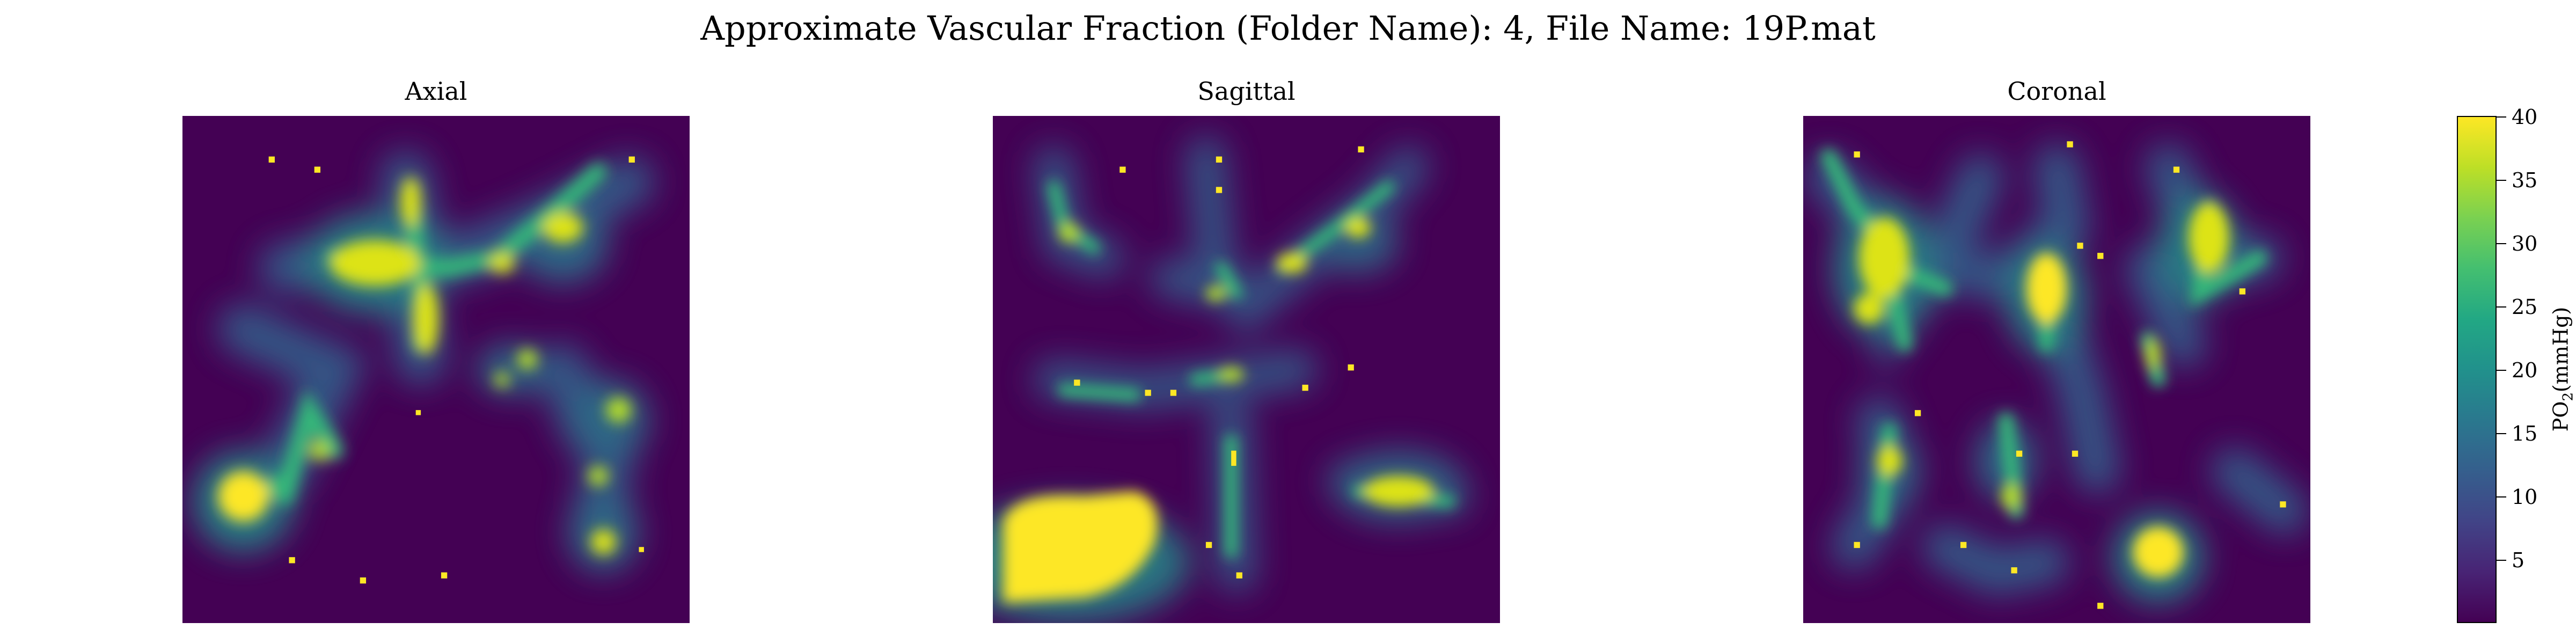 The image size is (2576, 644). Describe the element at coordinates (2525, 307) in the screenshot. I see `colorbar-tick-label: 25` at that location.